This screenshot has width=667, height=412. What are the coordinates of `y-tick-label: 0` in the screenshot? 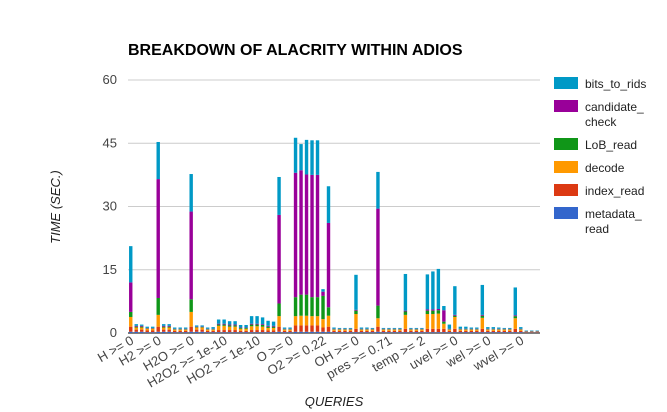 It's located at (113, 332).